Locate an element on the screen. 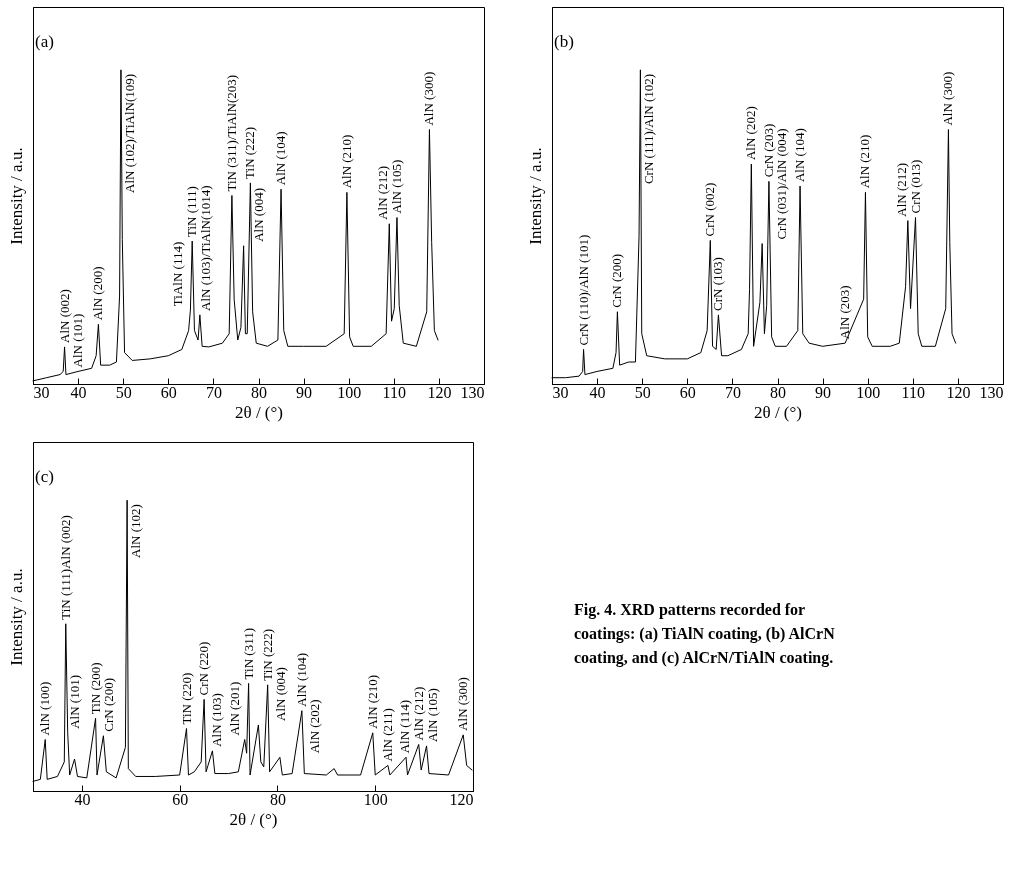 Image resolution: width=1025 pixels, height=888 pixels. annotation: TiN (200) is located at coordinates (95, 688).